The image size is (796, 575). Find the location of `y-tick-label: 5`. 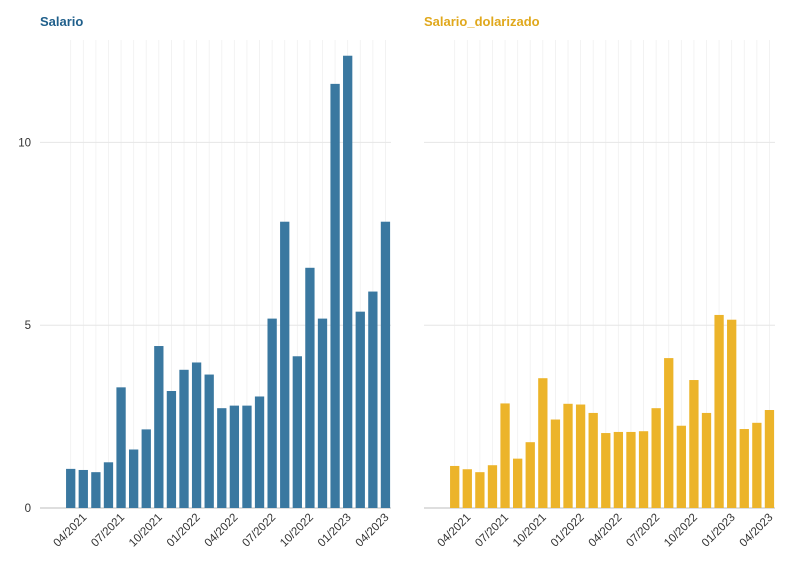

y-tick-label: 5 is located at coordinates (28, 326).